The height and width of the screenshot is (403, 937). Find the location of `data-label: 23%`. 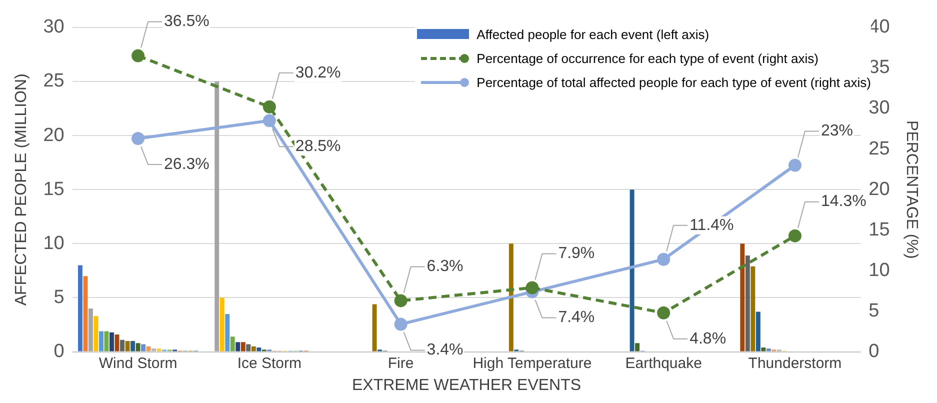

data-label: 23% is located at coordinates (837, 131).